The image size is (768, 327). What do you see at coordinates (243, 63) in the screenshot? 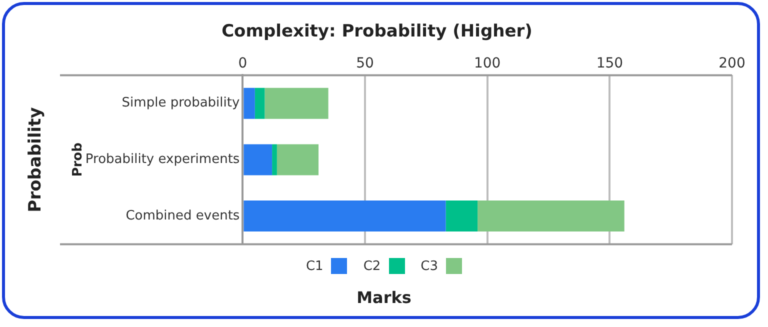
I see `x-tick-label: 0` at bounding box center [243, 63].